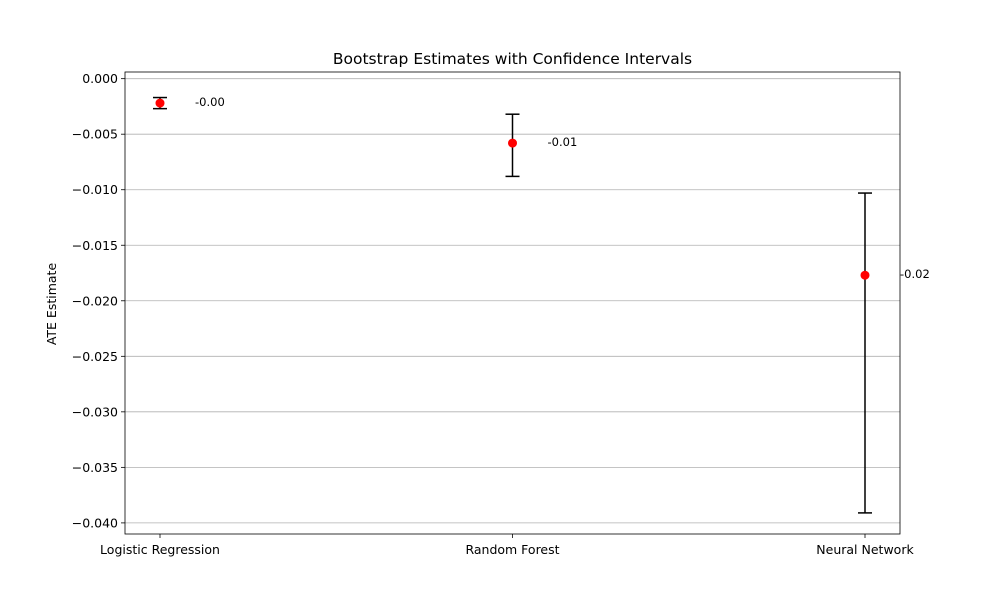 The image size is (1000, 600). What do you see at coordinates (95, 522) in the screenshot?
I see `y-tick-label: −0.040` at bounding box center [95, 522].